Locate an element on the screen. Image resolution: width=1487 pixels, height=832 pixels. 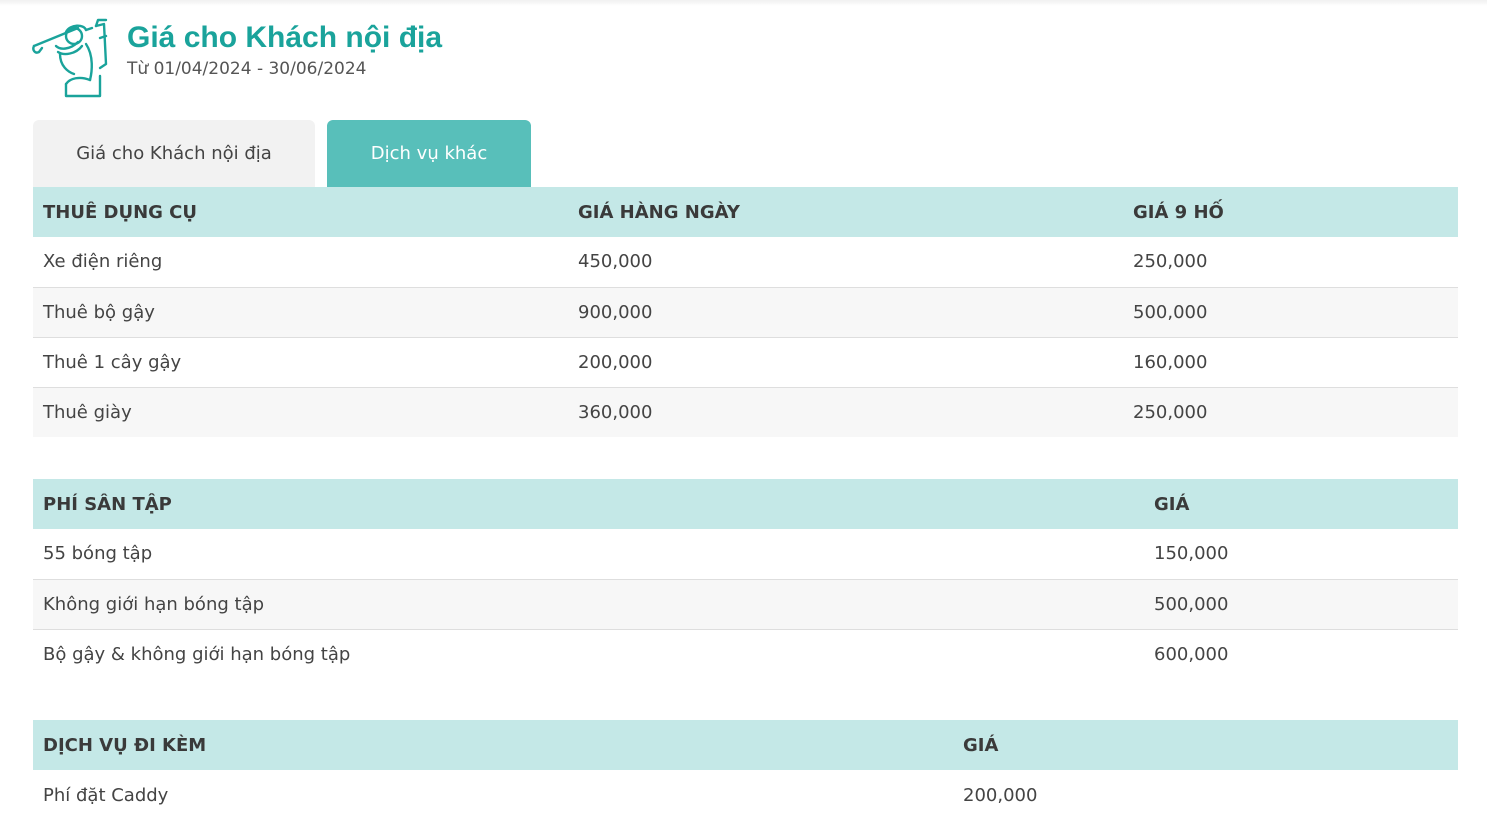
cell-item: Không giới hạn bóng tập is located at coordinates (588, 603).